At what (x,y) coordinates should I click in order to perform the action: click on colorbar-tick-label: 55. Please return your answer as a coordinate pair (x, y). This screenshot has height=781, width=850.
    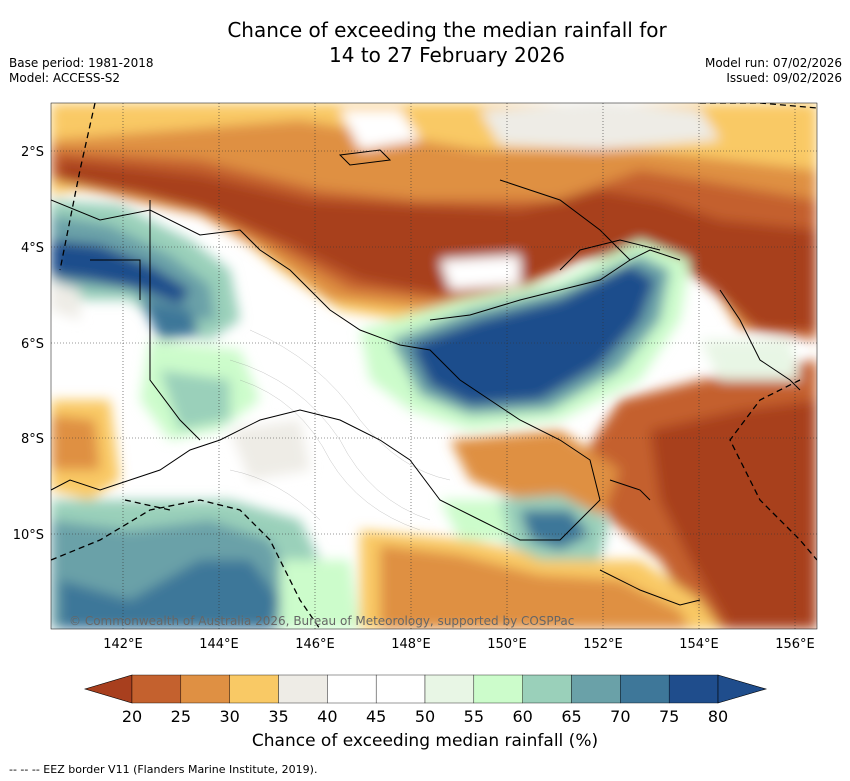
    Looking at the image, I should click on (474, 716).